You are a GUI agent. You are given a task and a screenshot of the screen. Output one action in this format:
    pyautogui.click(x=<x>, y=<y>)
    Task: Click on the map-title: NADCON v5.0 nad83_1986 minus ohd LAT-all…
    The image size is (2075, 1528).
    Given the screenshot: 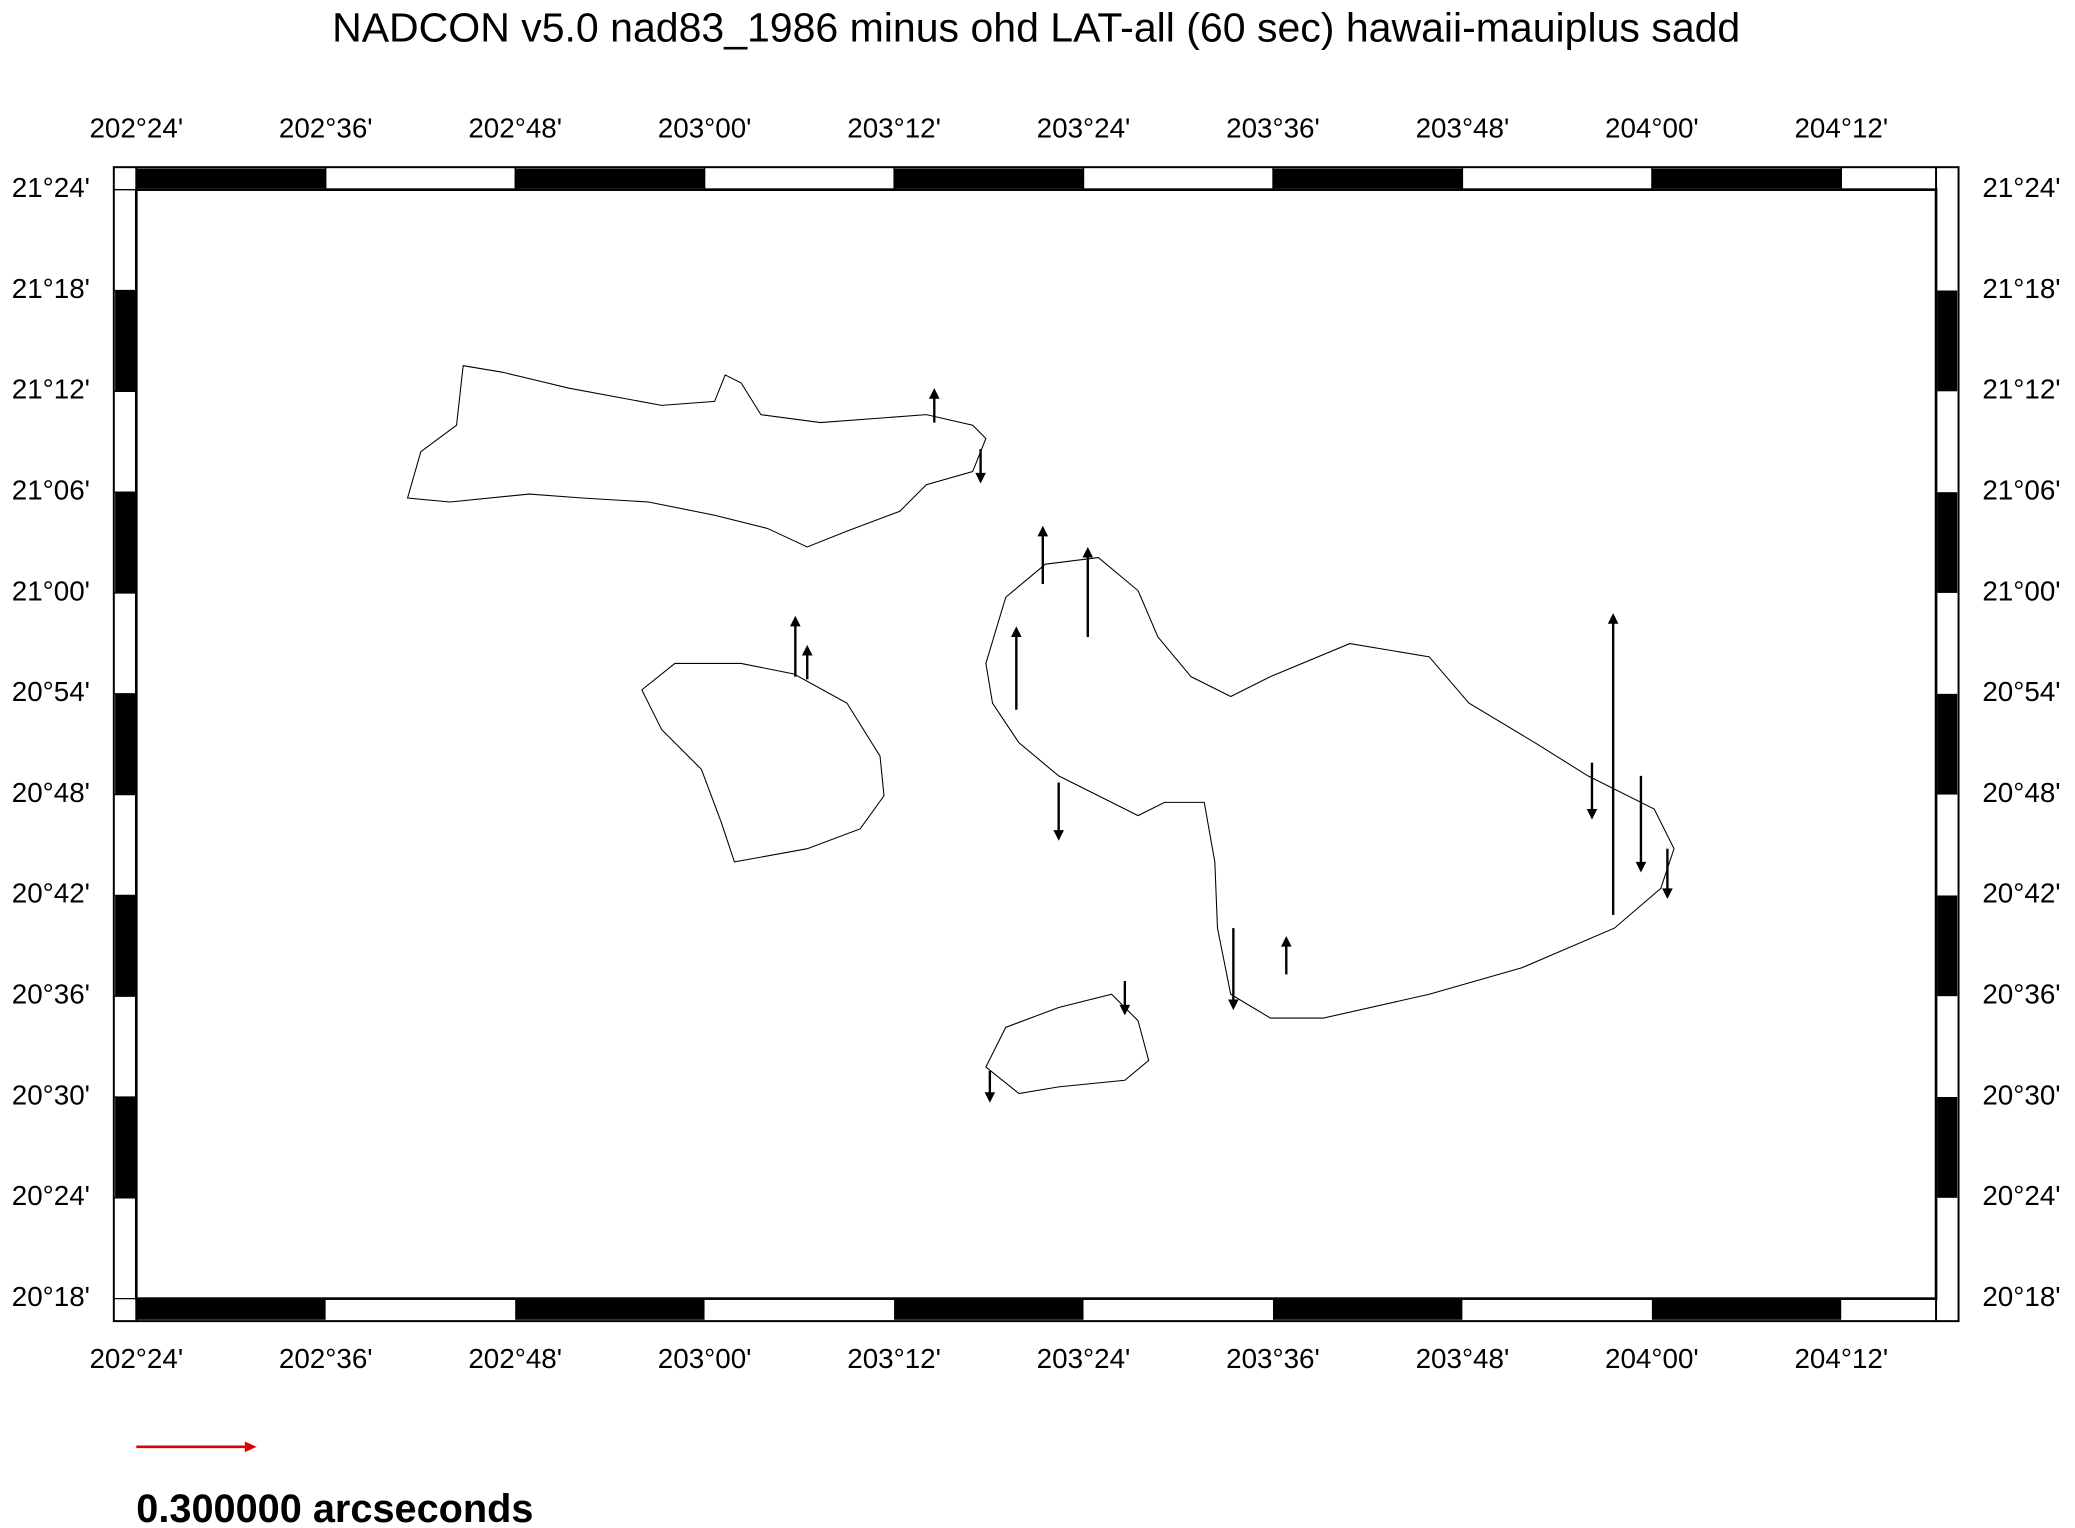 What is the action you would take?
    pyautogui.click(x=1036, y=28)
    